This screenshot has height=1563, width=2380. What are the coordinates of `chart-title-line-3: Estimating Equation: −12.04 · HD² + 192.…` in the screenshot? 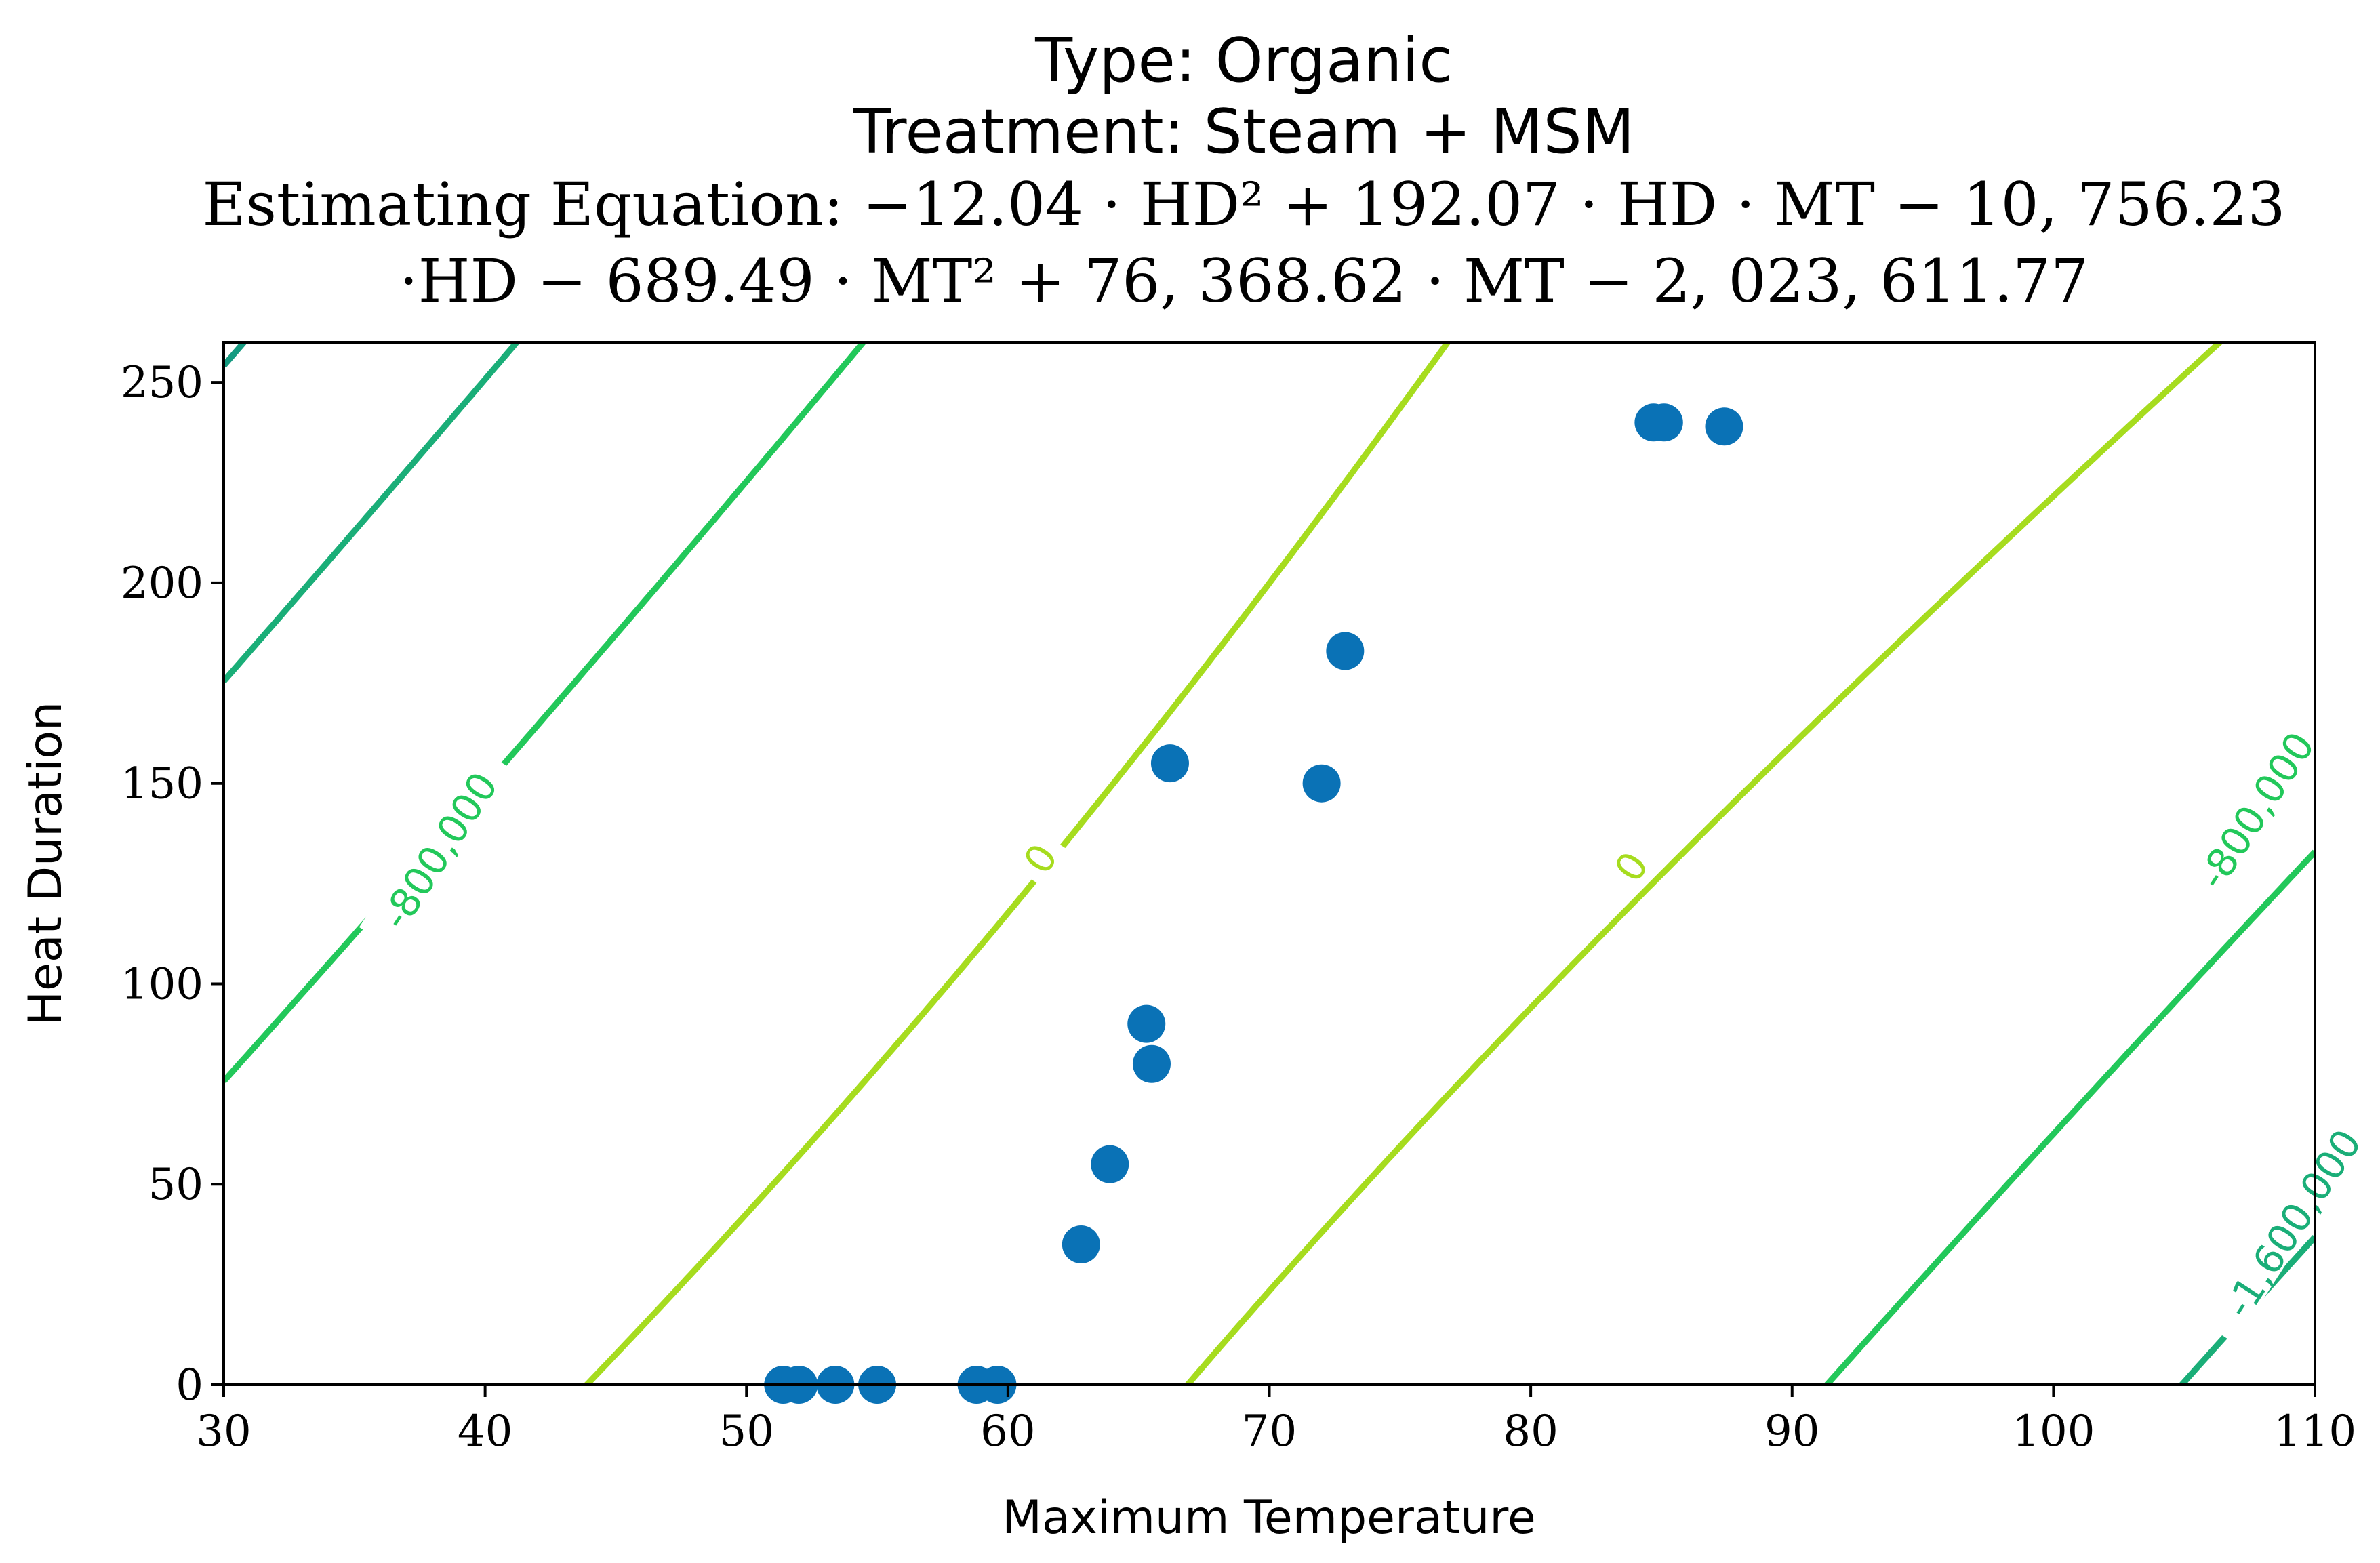 It's located at (1245, 204).